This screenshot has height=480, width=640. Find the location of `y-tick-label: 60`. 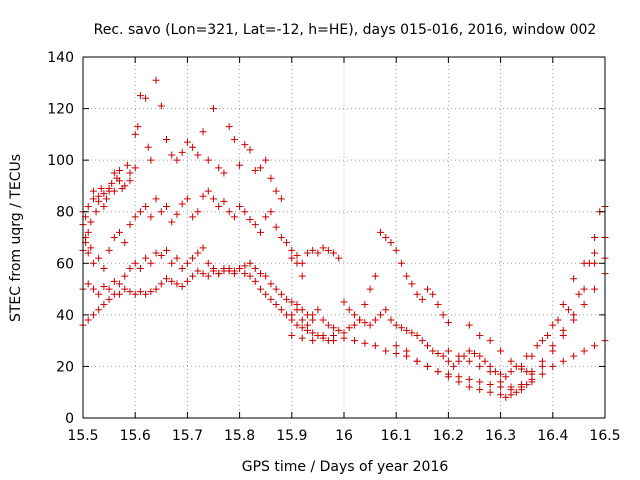

y-tick-label: 60 is located at coordinates (65, 264).